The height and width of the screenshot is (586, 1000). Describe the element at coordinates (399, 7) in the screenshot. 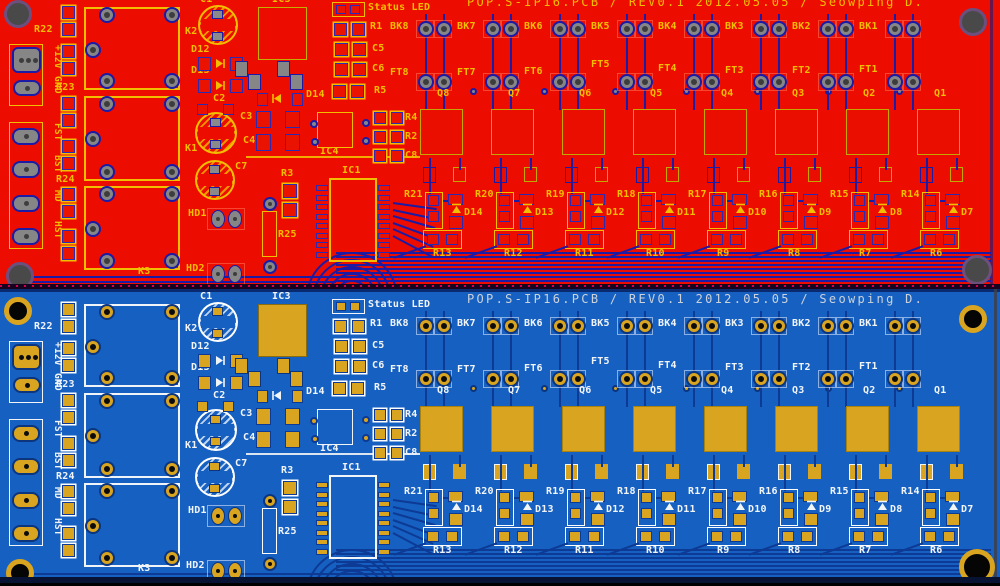

I see `label-status-led: Status LED` at that location.